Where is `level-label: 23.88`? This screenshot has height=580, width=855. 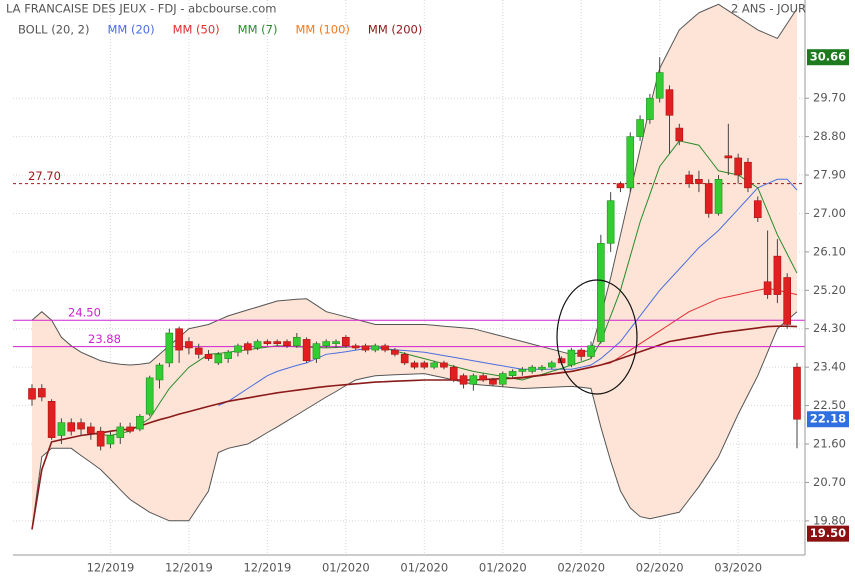
level-label: 23.88 is located at coordinates (104, 339).